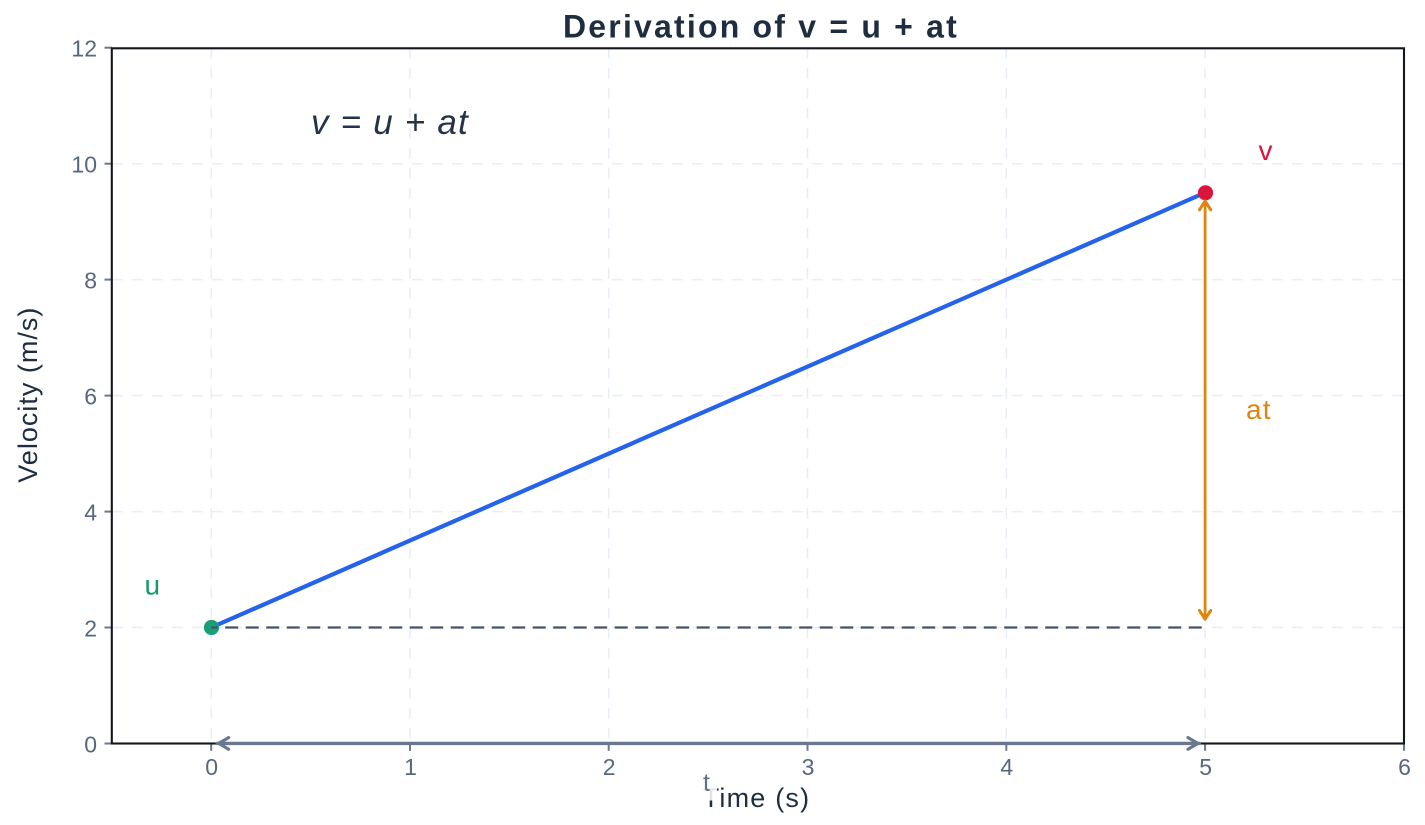 The height and width of the screenshot is (825, 1425). Describe the element at coordinates (28, 395) in the screenshot. I see `svg-text: Velocity (m/s)` at that location.